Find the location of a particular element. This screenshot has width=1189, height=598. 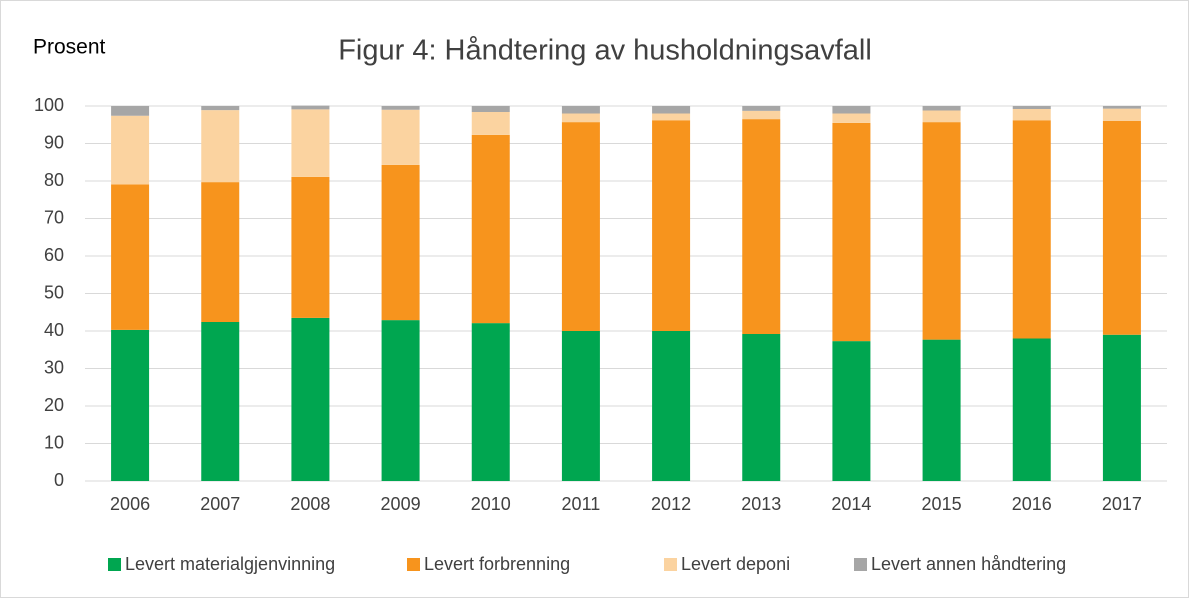

y-tick-label: 50 is located at coordinates (54, 292).